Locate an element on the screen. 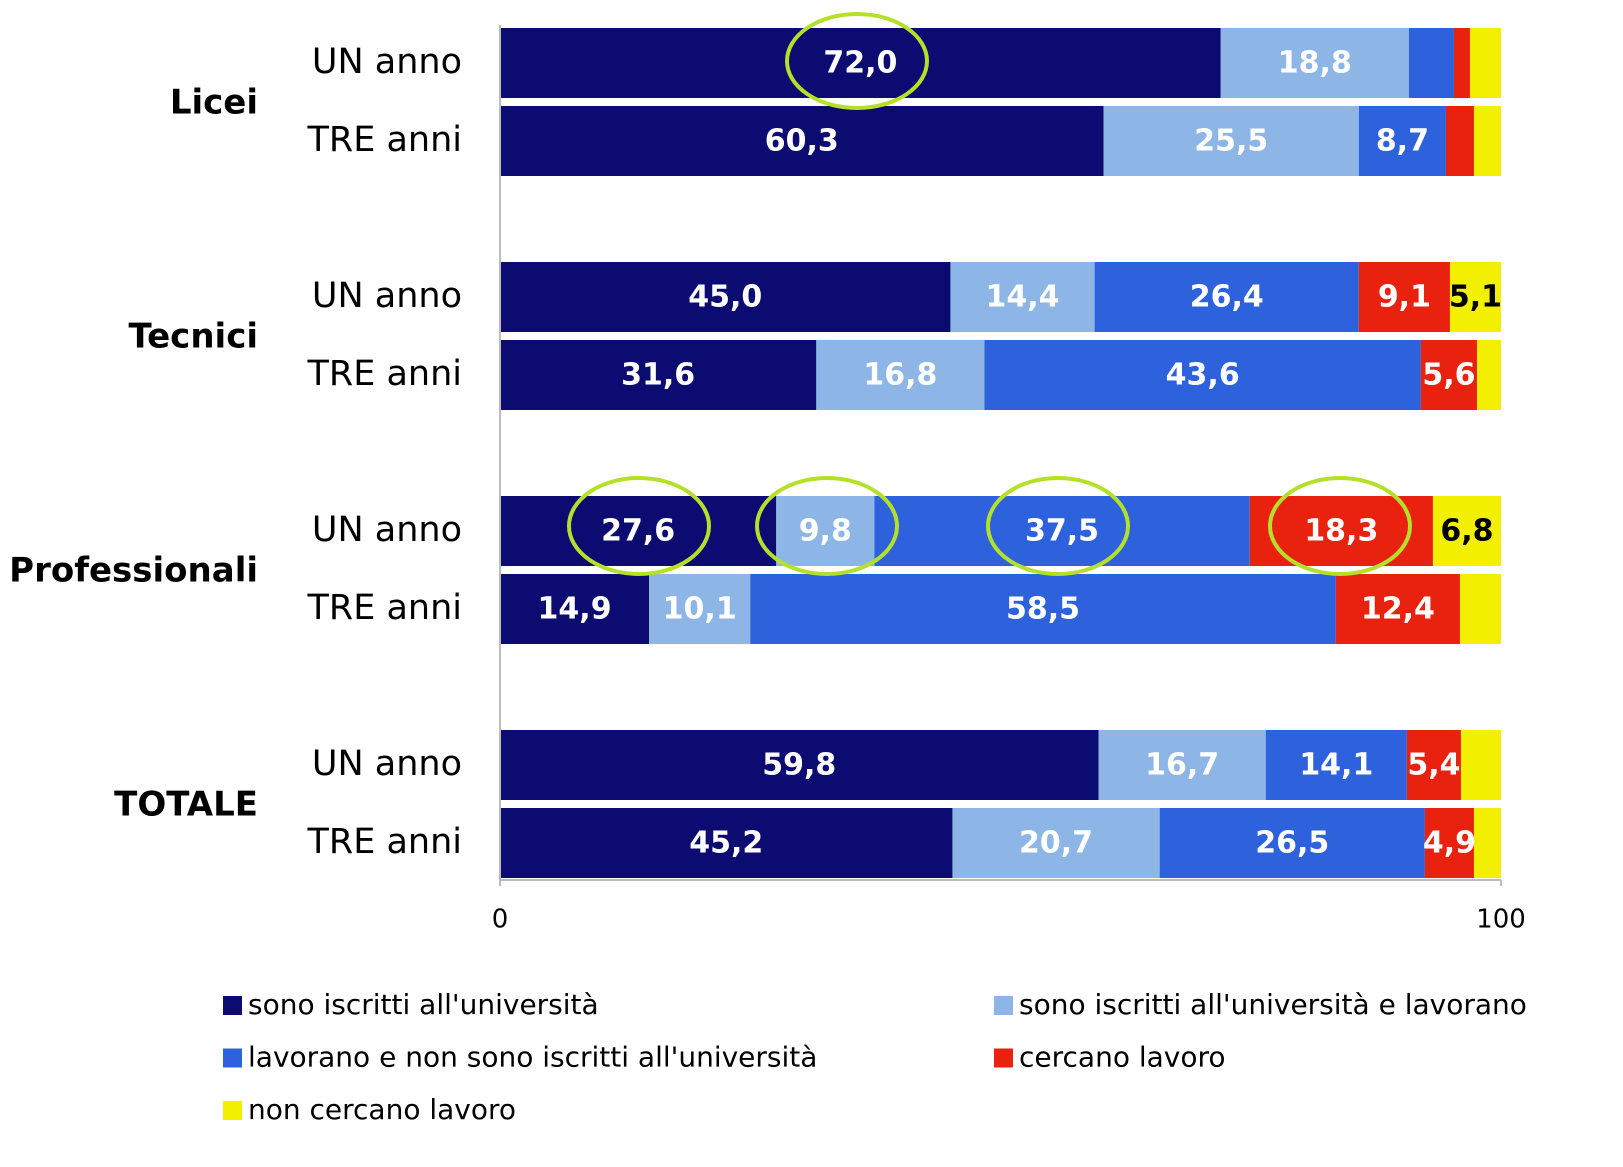  data-label: 4,9 is located at coordinates (1449, 843).